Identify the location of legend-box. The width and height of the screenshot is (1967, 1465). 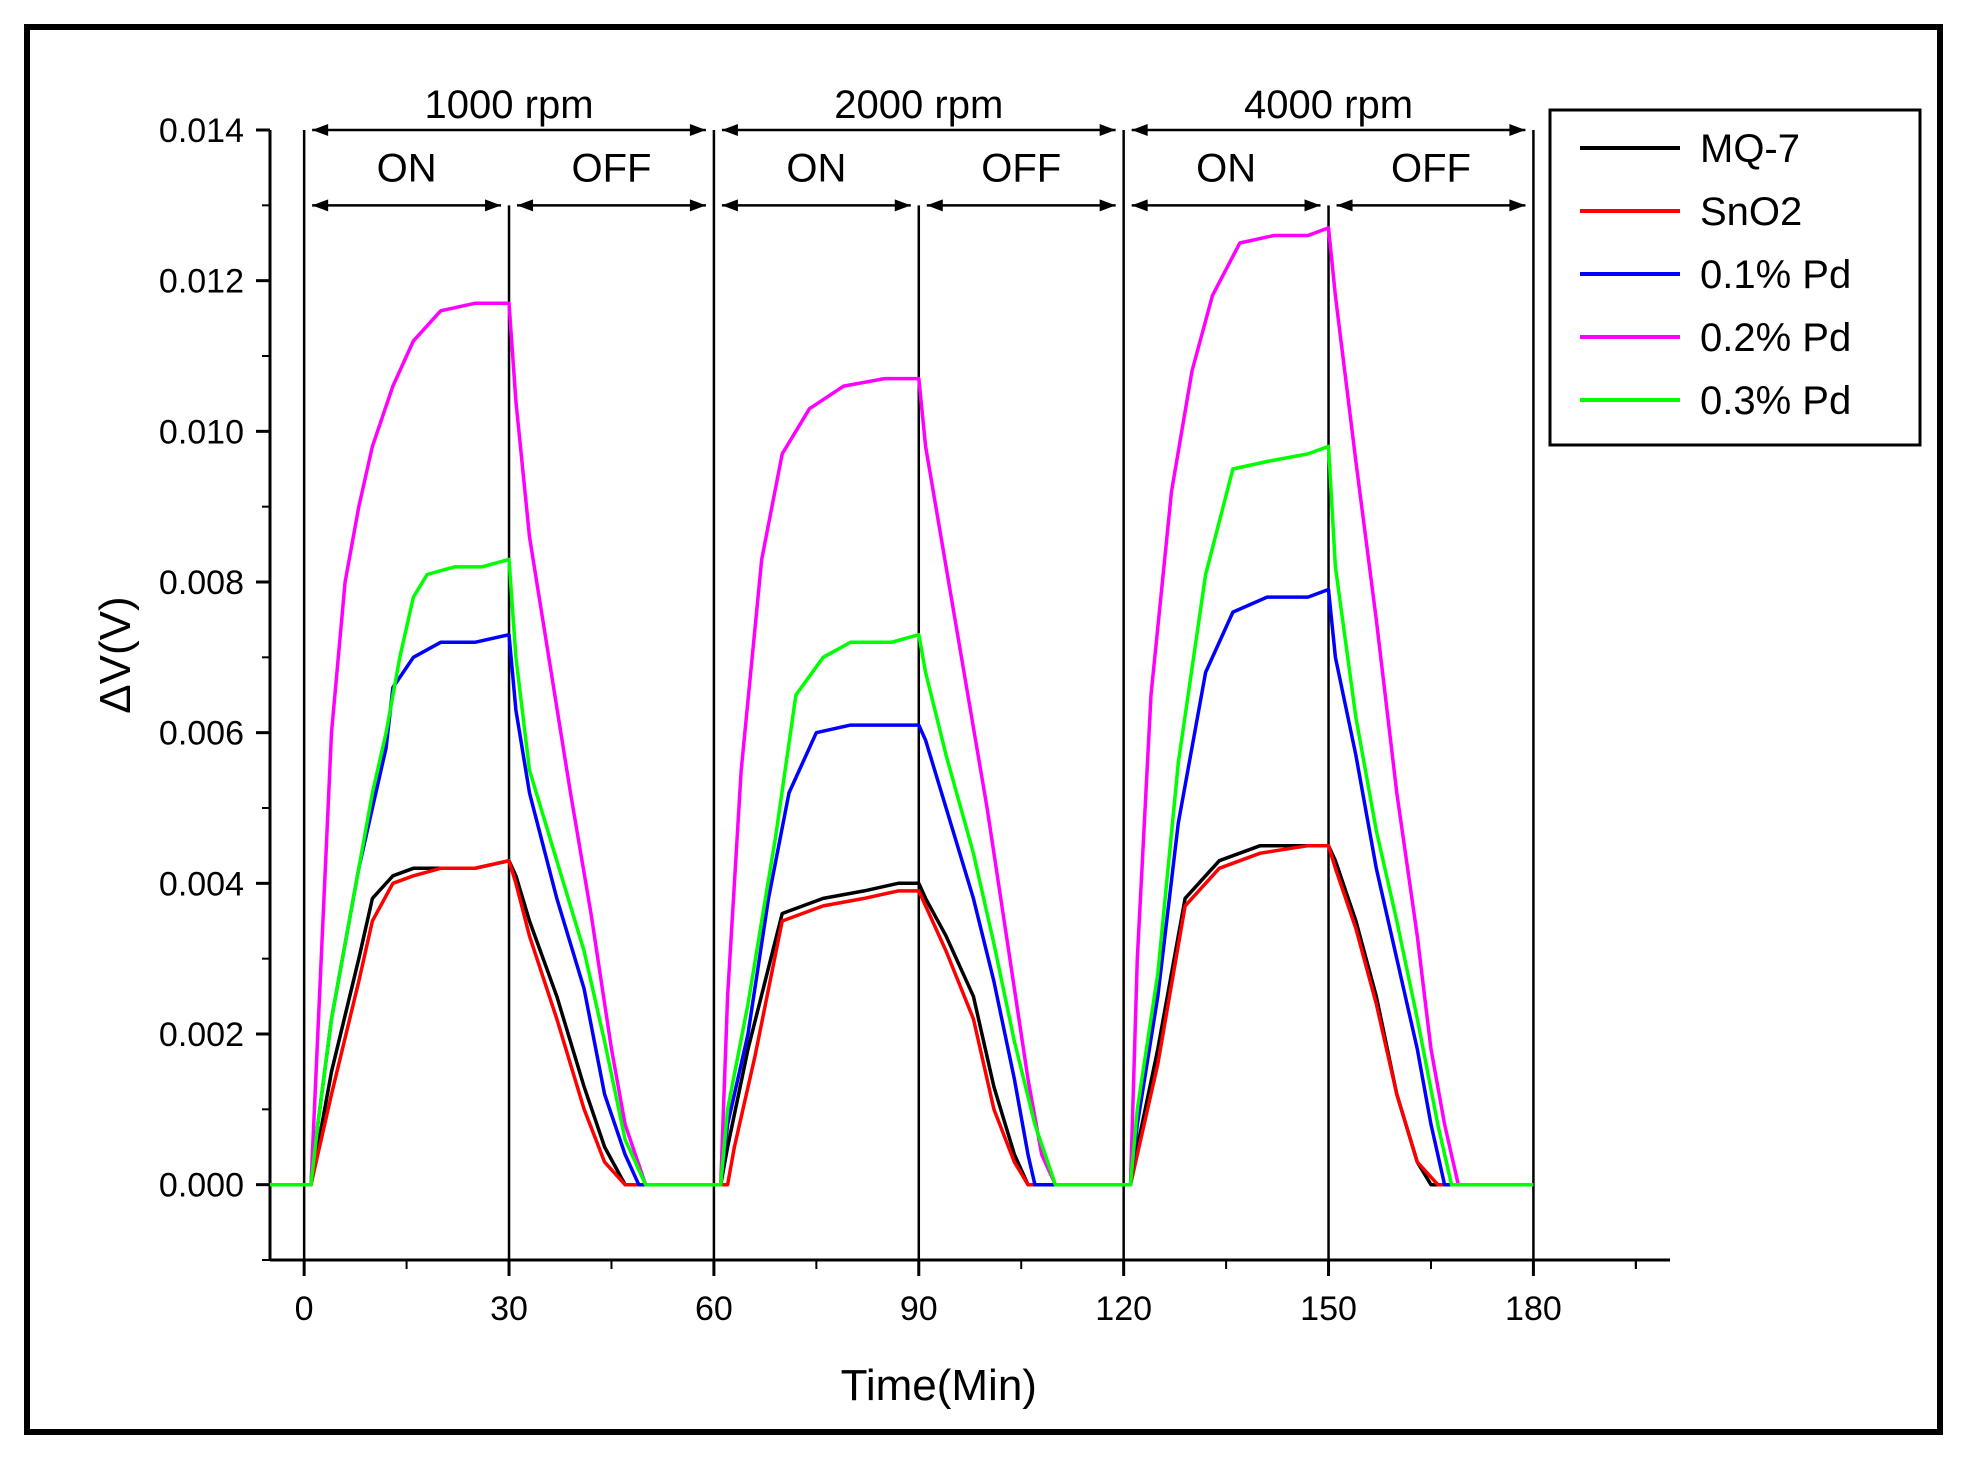
(1735, 277).